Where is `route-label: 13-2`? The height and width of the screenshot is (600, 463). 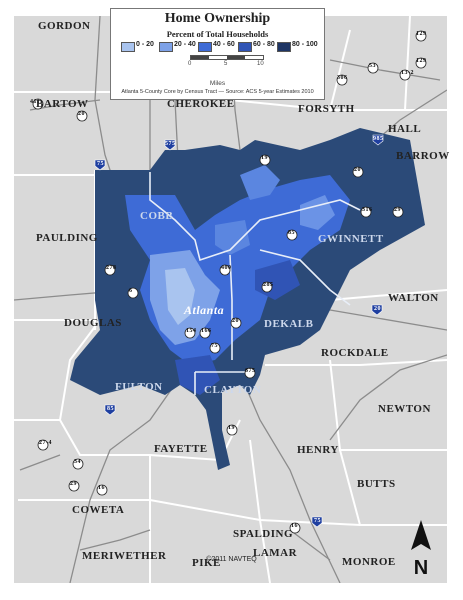 route-label: 13-2 is located at coordinates (407, 73).